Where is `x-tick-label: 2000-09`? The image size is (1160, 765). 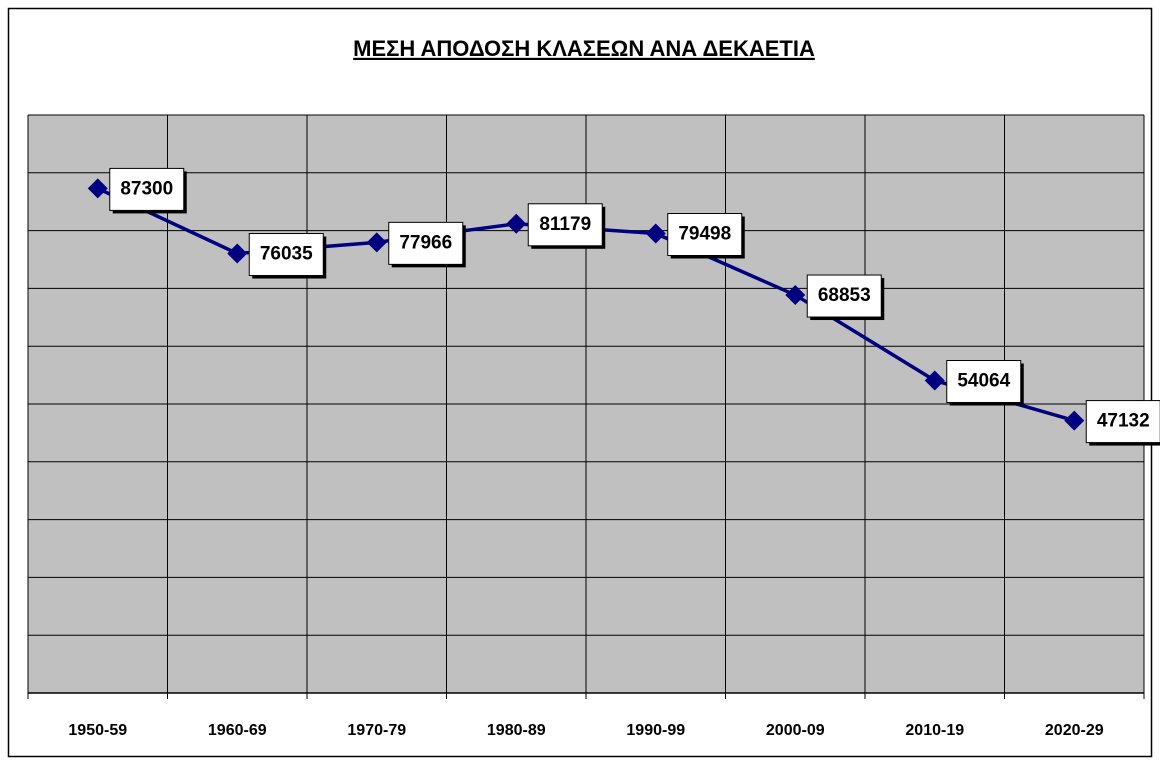
x-tick-label: 2000-09 is located at coordinates (795, 730).